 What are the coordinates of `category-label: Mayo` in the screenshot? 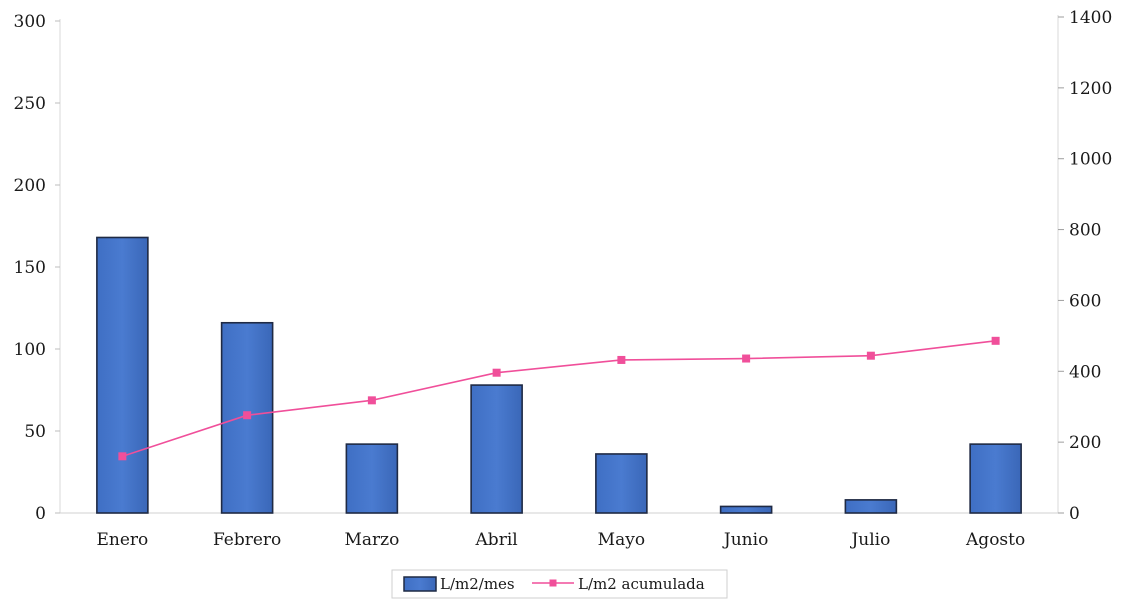 It's located at (621, 540).